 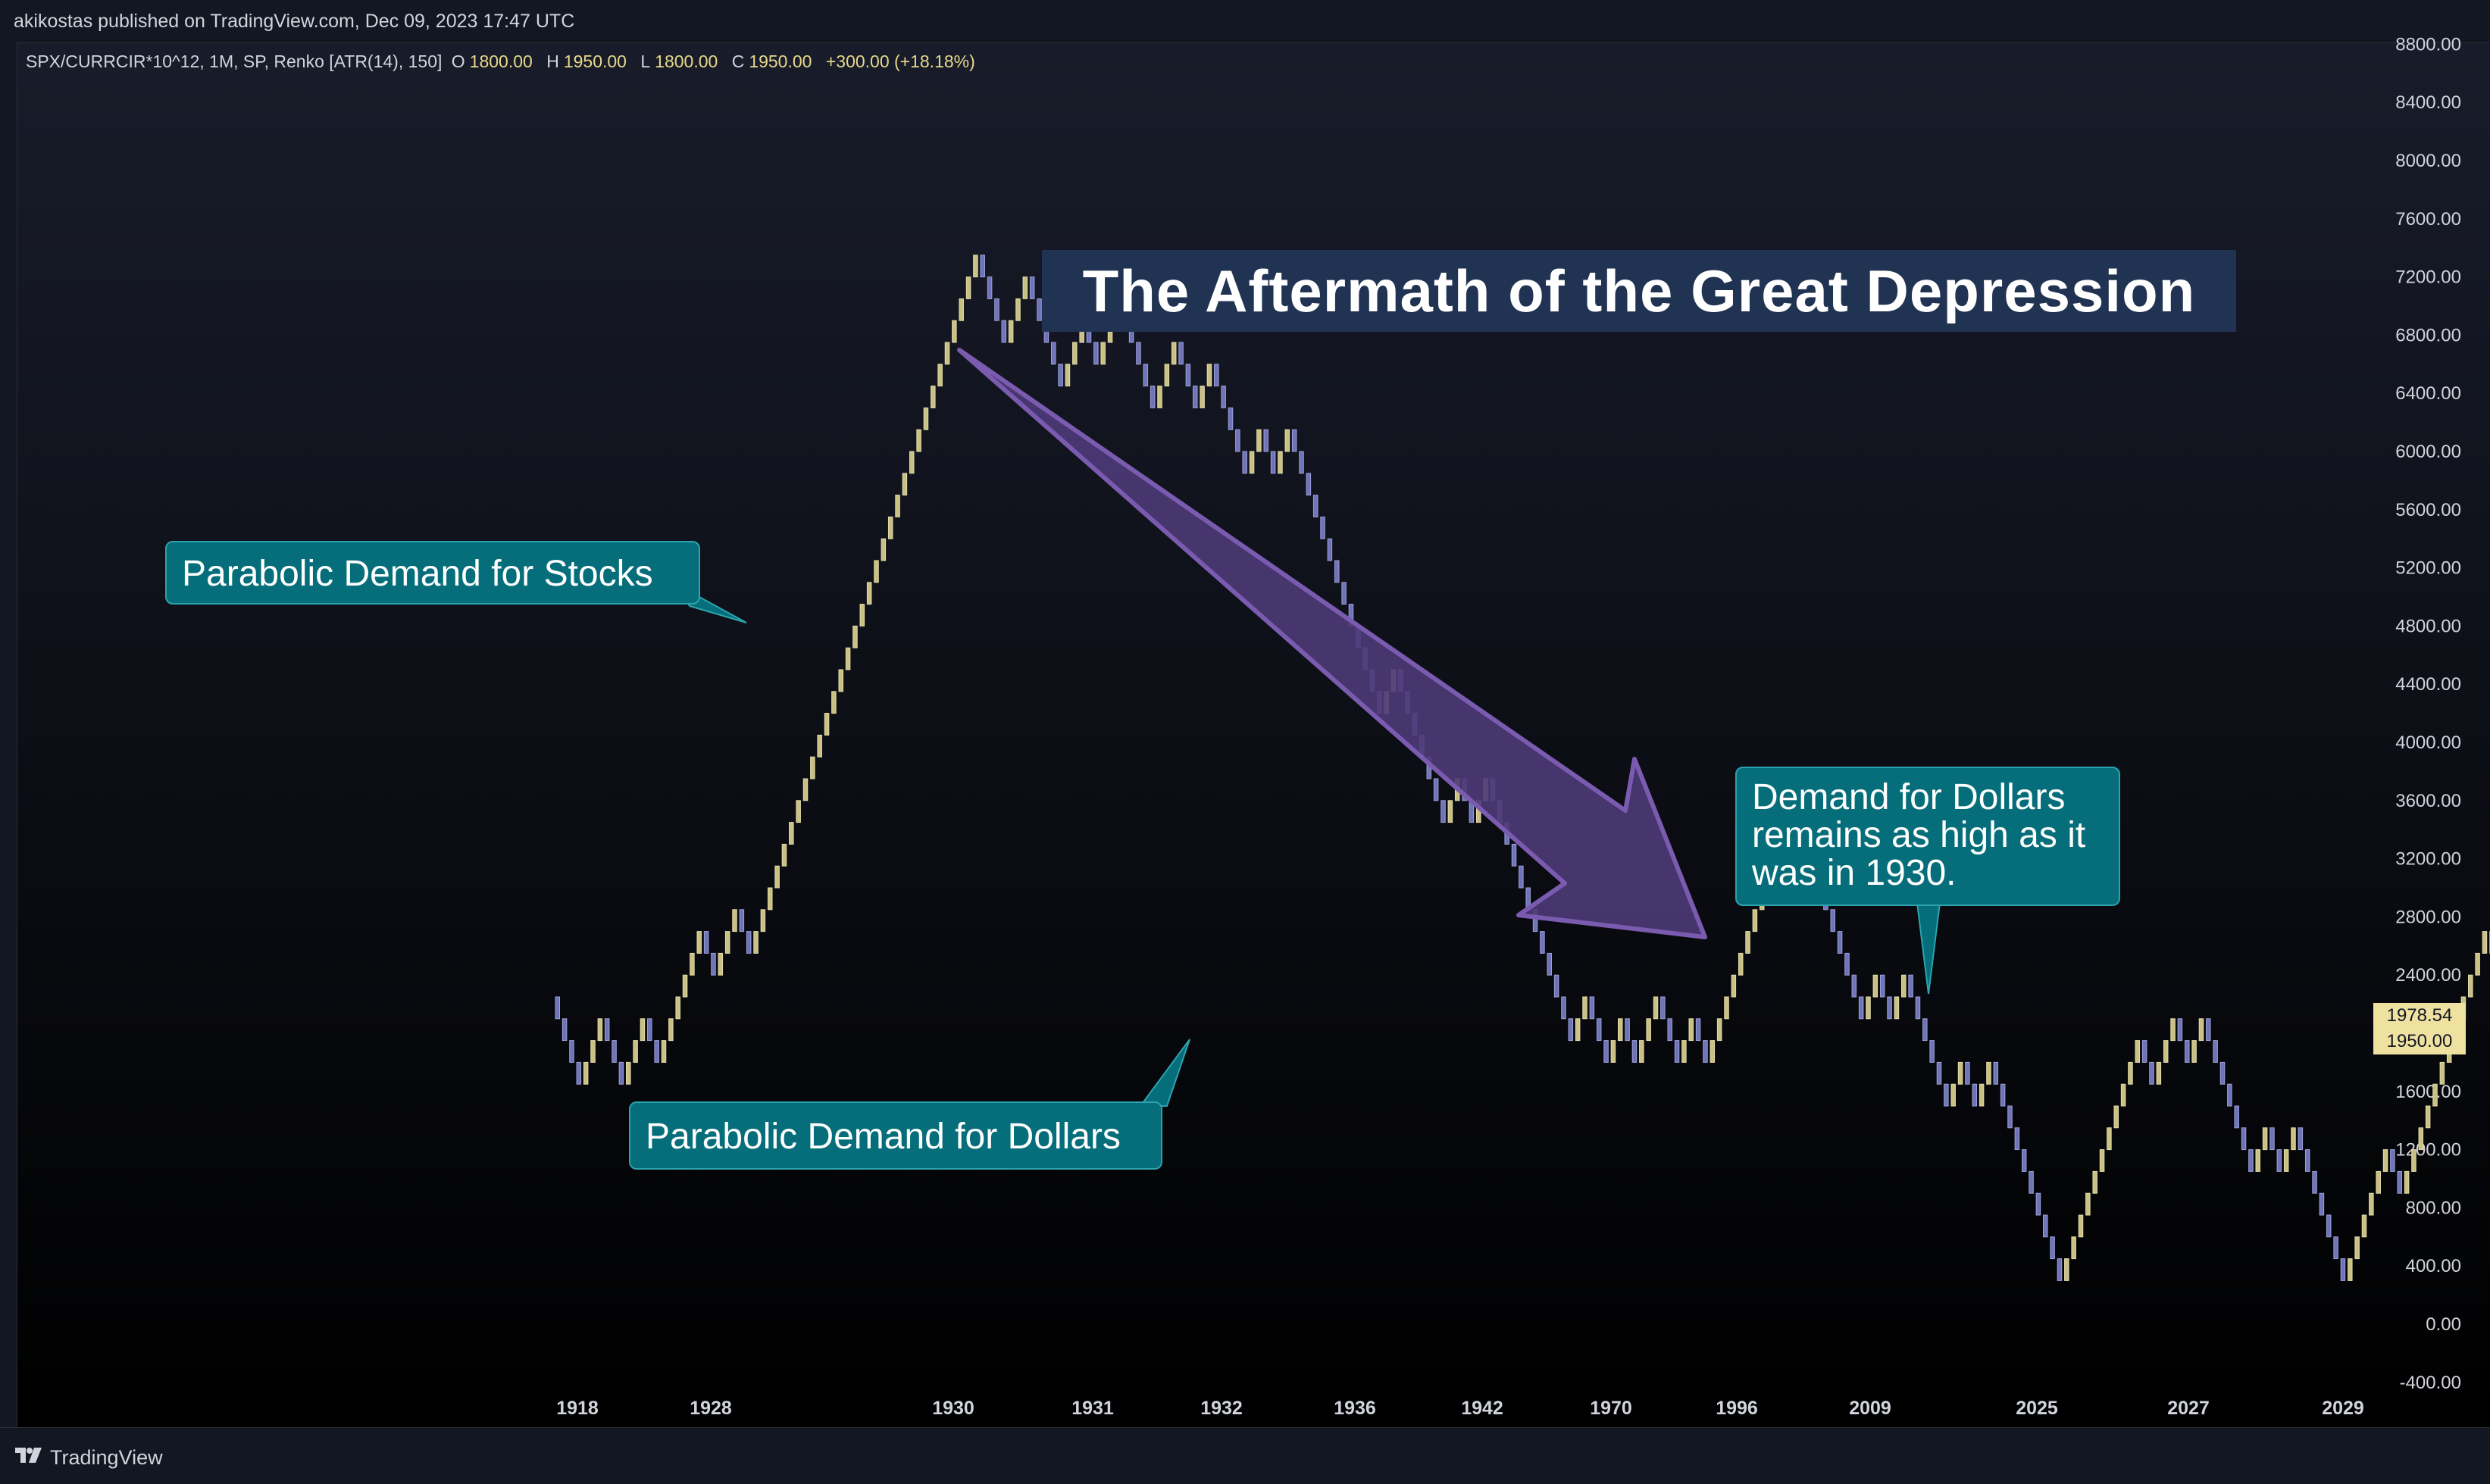 I want to click on y-tick-label: 2800.00, so click(x=2428, y=917).